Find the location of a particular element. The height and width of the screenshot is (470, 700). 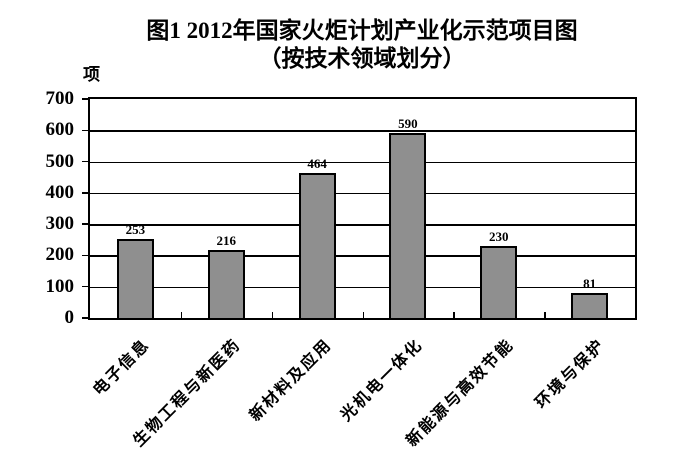

y-axis-tick-label: 600 is located at coordinates (60, 130).